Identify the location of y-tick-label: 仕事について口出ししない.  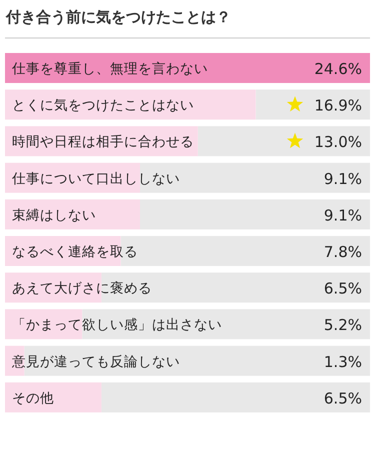
(95, 178).